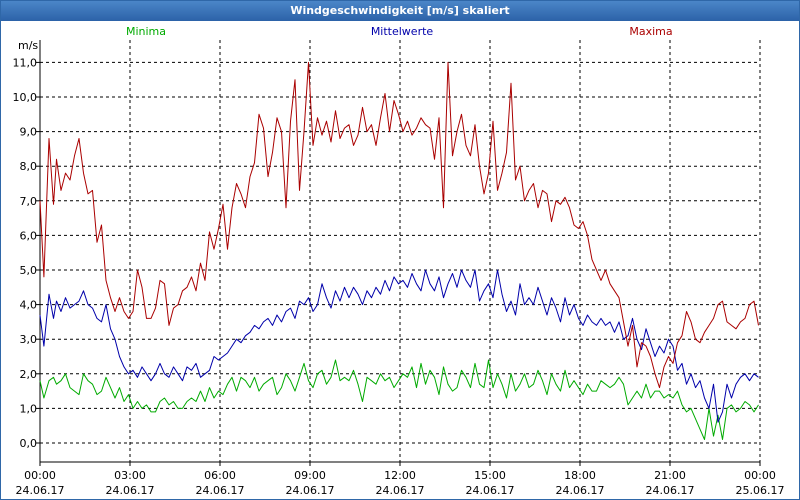 This screenshot has height=500, width=800. What do you see at coordinates (29, 132) in the screenshot?
I see `y-tick-label: 9,0` at bounding box center [29, 132].